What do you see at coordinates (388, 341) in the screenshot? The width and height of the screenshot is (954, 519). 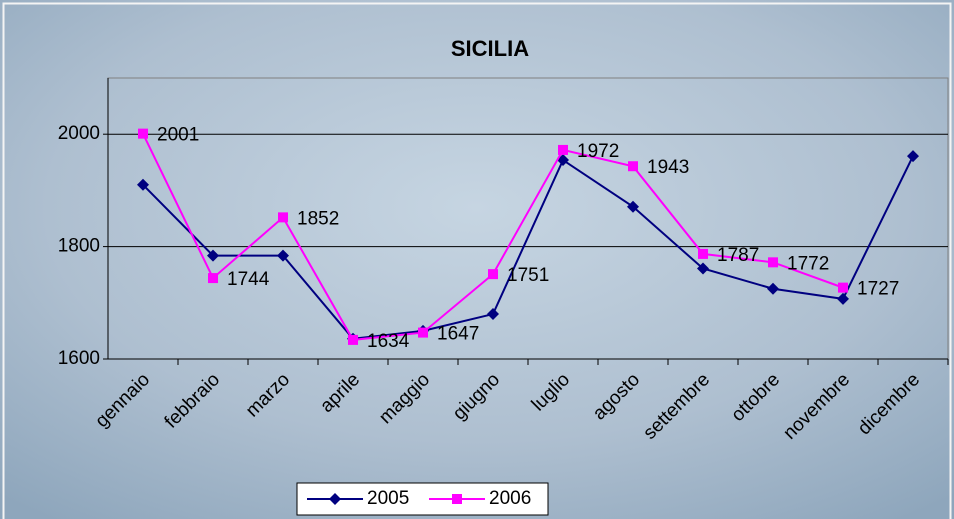 I see `data-label: 1634` at bounding box center [388, 341].